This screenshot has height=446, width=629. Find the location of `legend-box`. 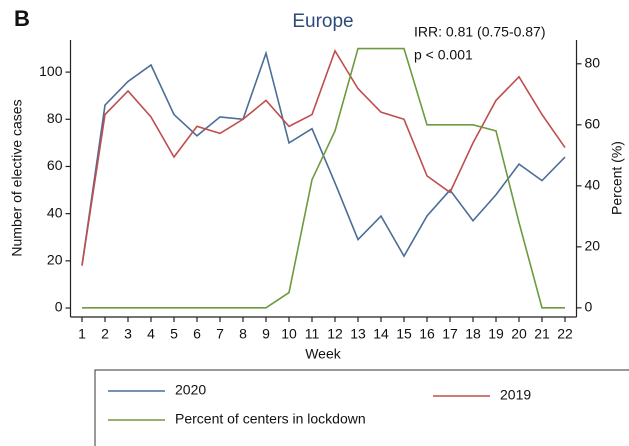

legend-box is located at coordinates (361, 407).